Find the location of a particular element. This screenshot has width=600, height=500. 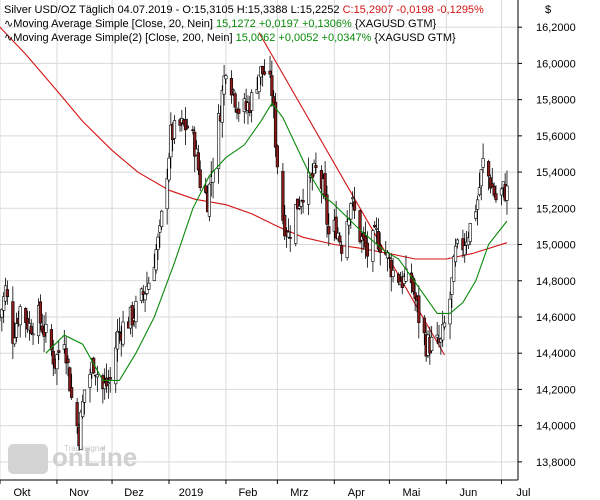

time-tick-label: Mrz is located at coordinates (299, 493).